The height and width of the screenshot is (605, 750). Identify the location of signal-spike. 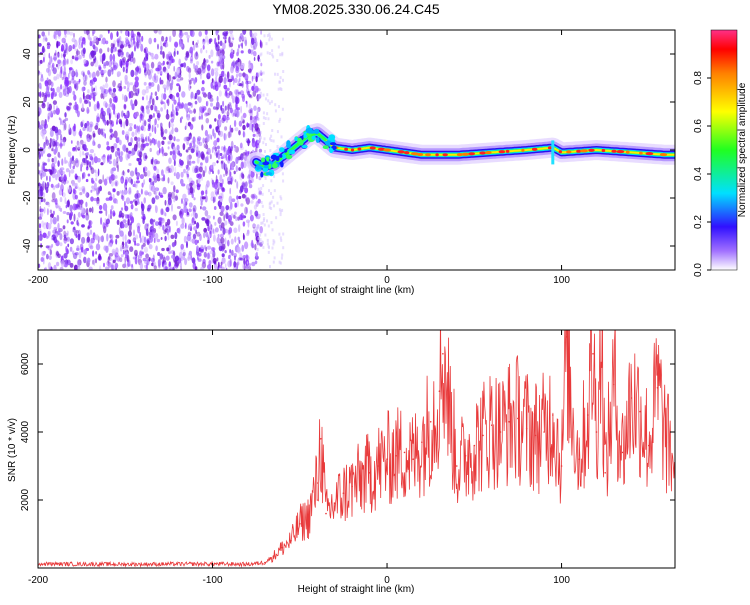
(553, 152).